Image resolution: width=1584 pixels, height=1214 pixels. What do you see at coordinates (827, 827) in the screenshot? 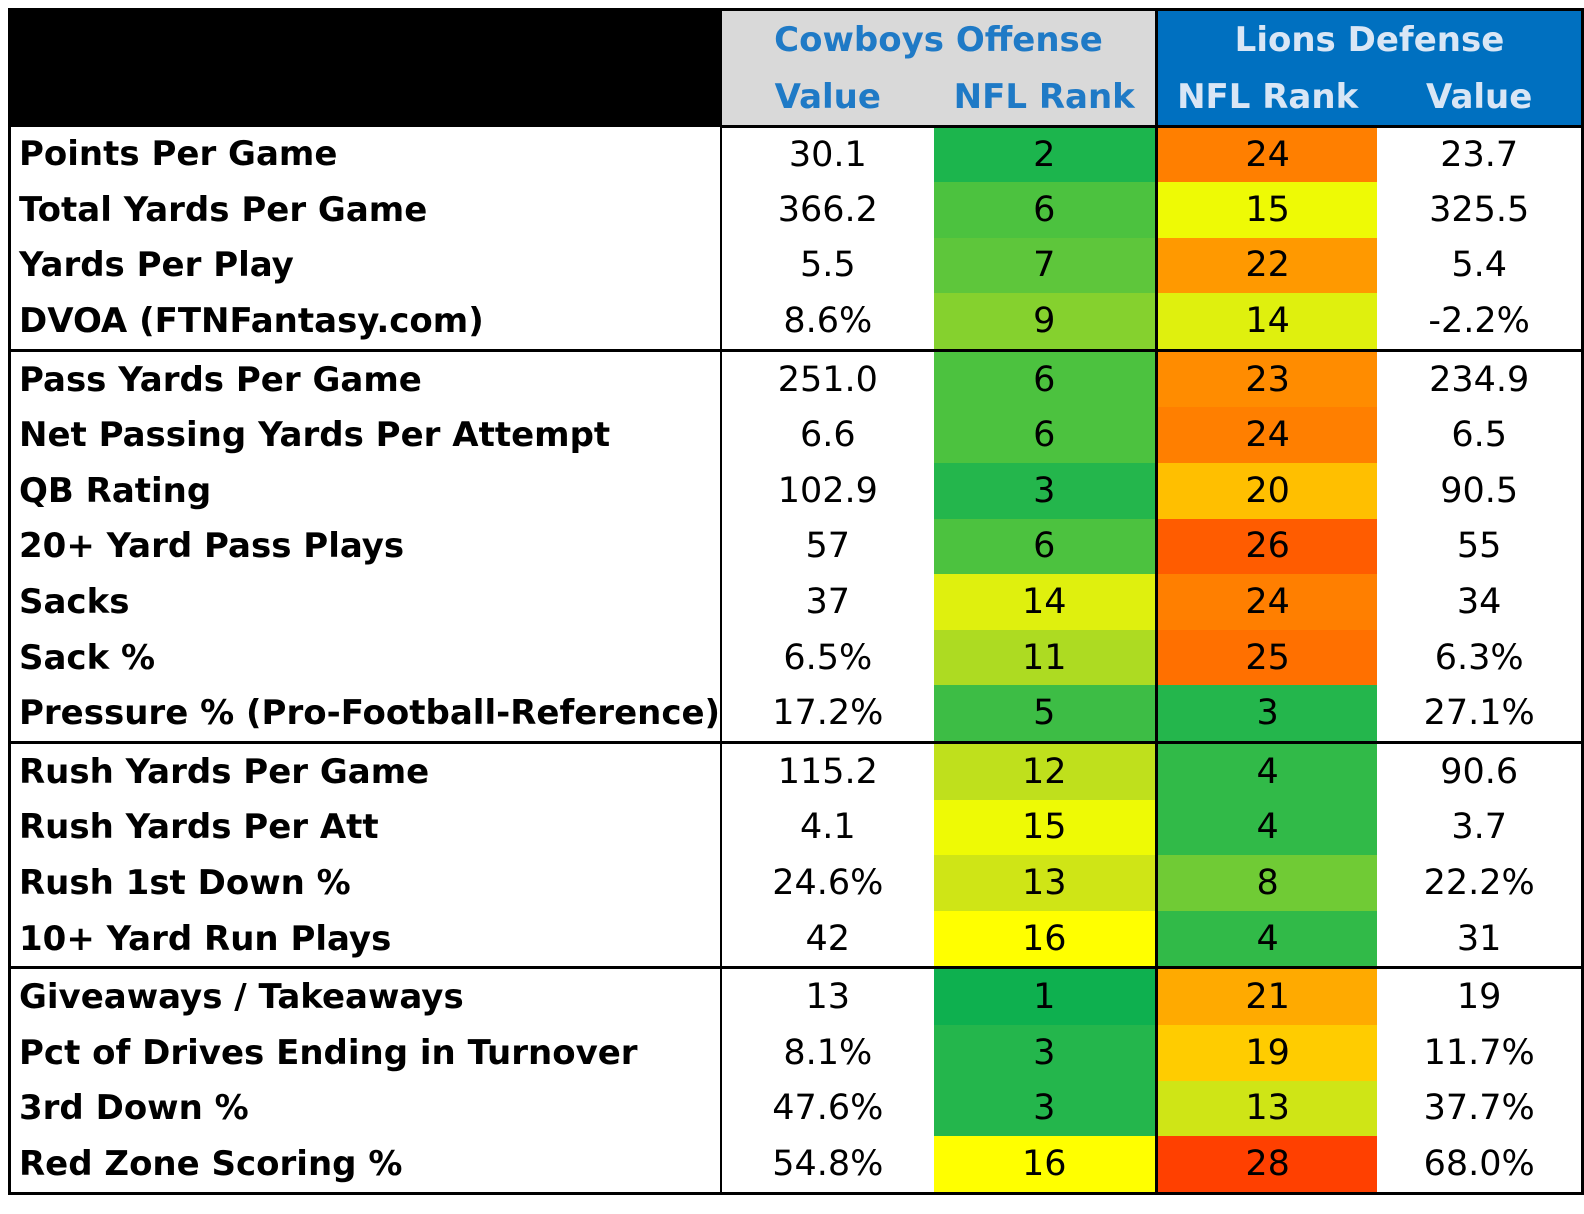
I see `offense-value-cell: 4.1` at bounding box center [827, 827].